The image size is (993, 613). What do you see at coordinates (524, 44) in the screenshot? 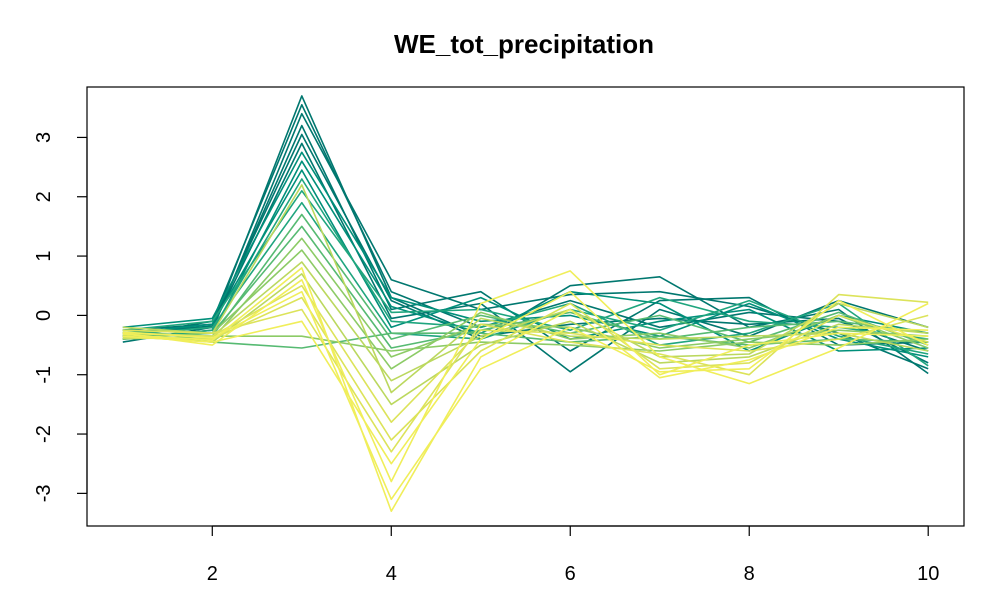
I see `chart-title: WE_tot_precipitation` at bounding box center [524, 44].